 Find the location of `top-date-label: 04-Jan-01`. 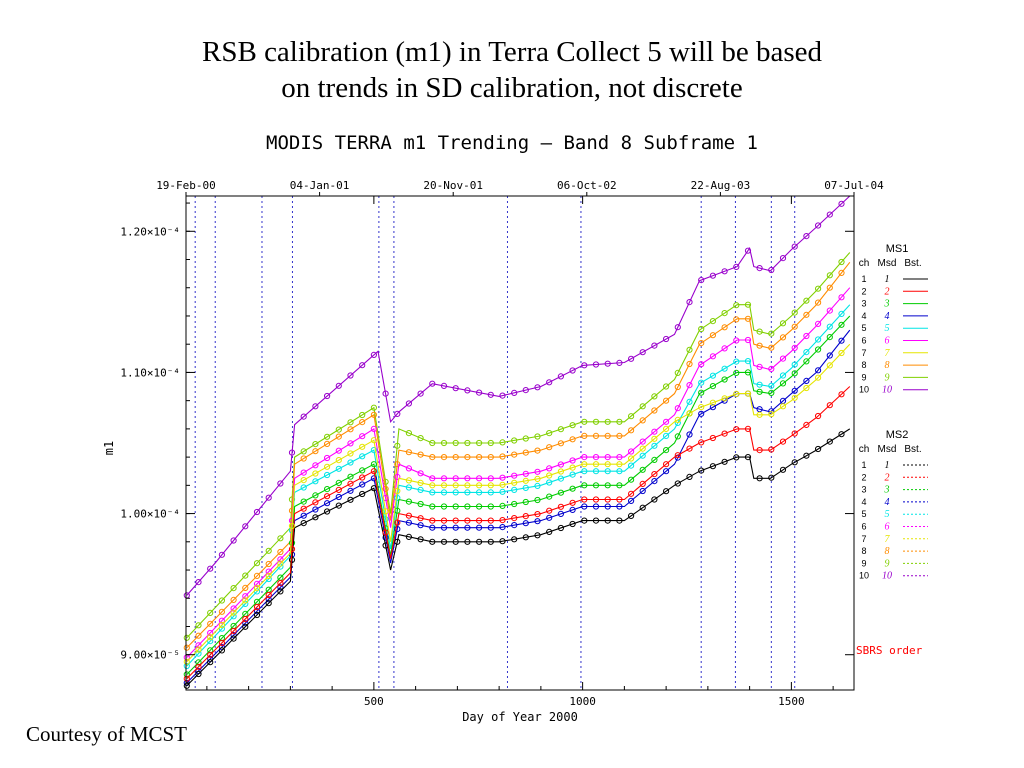

top-date-label: 04-Jan-01 is located at coordinates (320, 185).